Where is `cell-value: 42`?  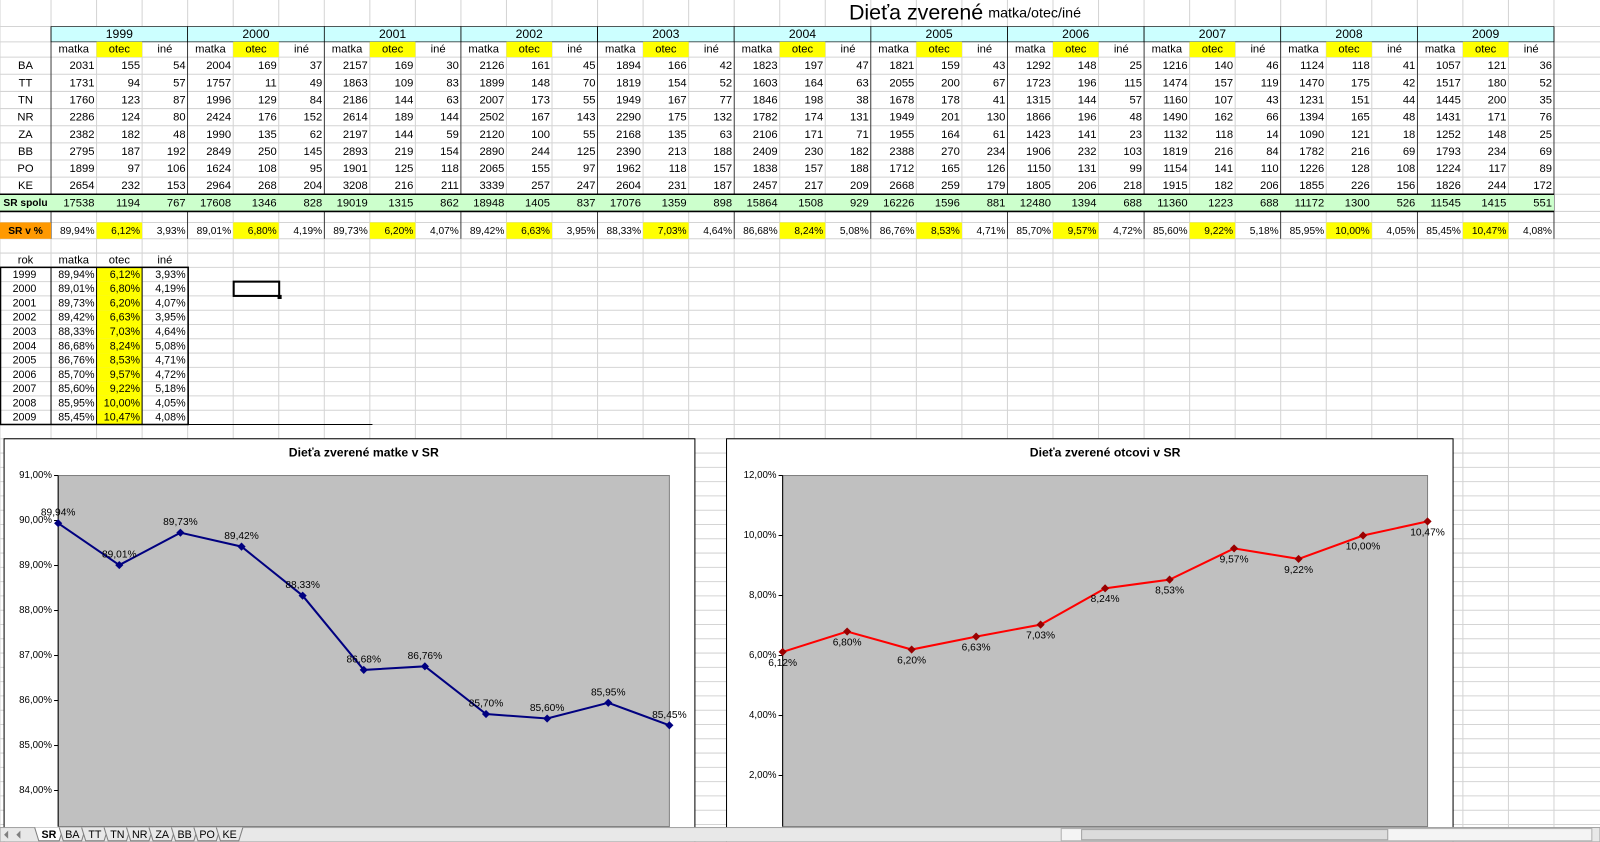
cell-value: 42 is located at coordinates (726, 66).